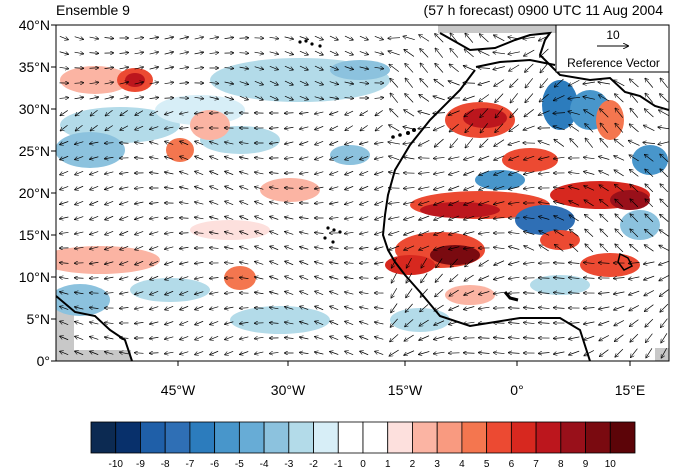 This screenshot has width=673, height=471. I want to click on anomaly-patch, so click(650, 160).